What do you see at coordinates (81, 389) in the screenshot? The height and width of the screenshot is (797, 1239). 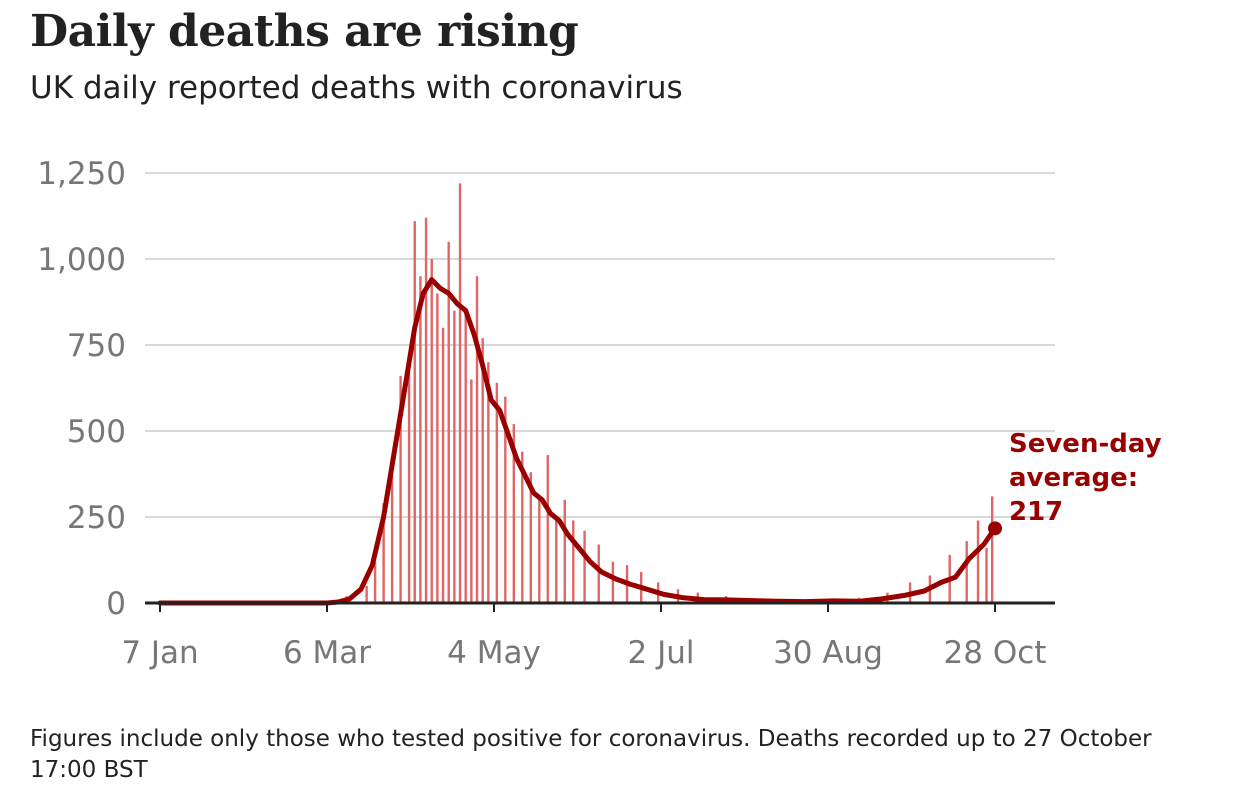 I see `y-axis-ticks: 0 250 500 750 1,000 1,250` at bounding box center [81, 389].